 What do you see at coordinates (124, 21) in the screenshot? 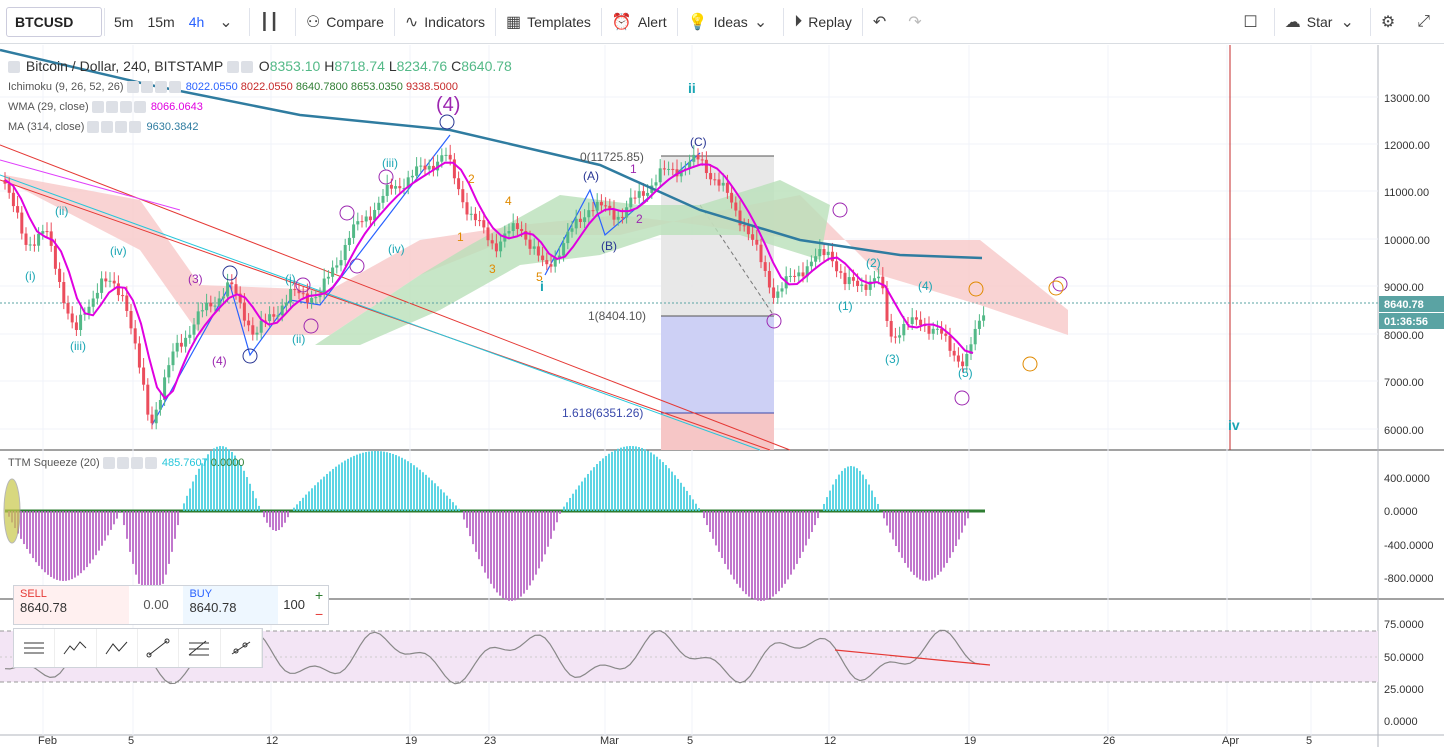
I see `interval-5m: 5m` at bounding box center [124, 21].